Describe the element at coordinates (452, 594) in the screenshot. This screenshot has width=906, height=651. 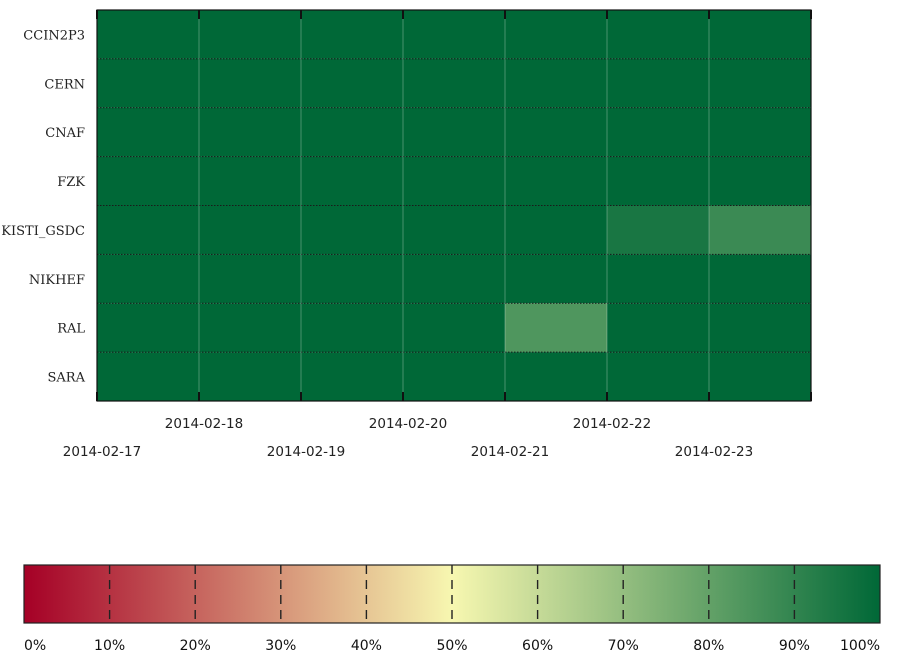
I see `colorbar` at that location.